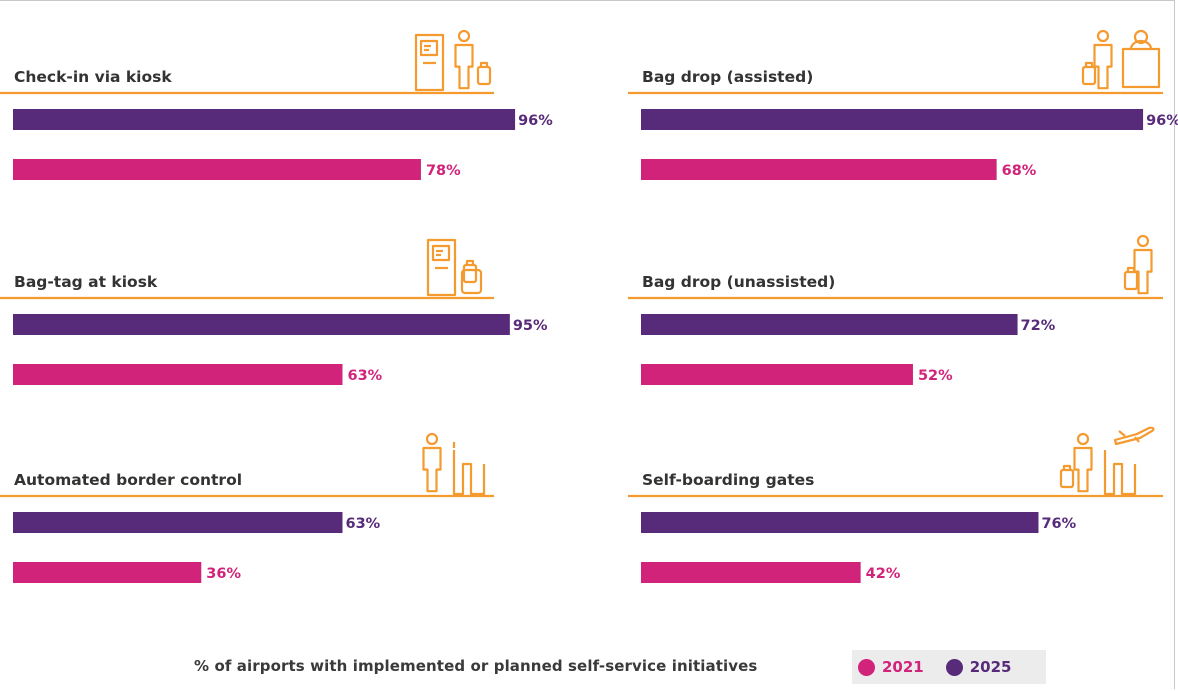 The image size is (1178, 691). Describe the element at coordinates (86, 282) in the screenshot. I see `category-label: Bag-tag at kiosk` at that location.